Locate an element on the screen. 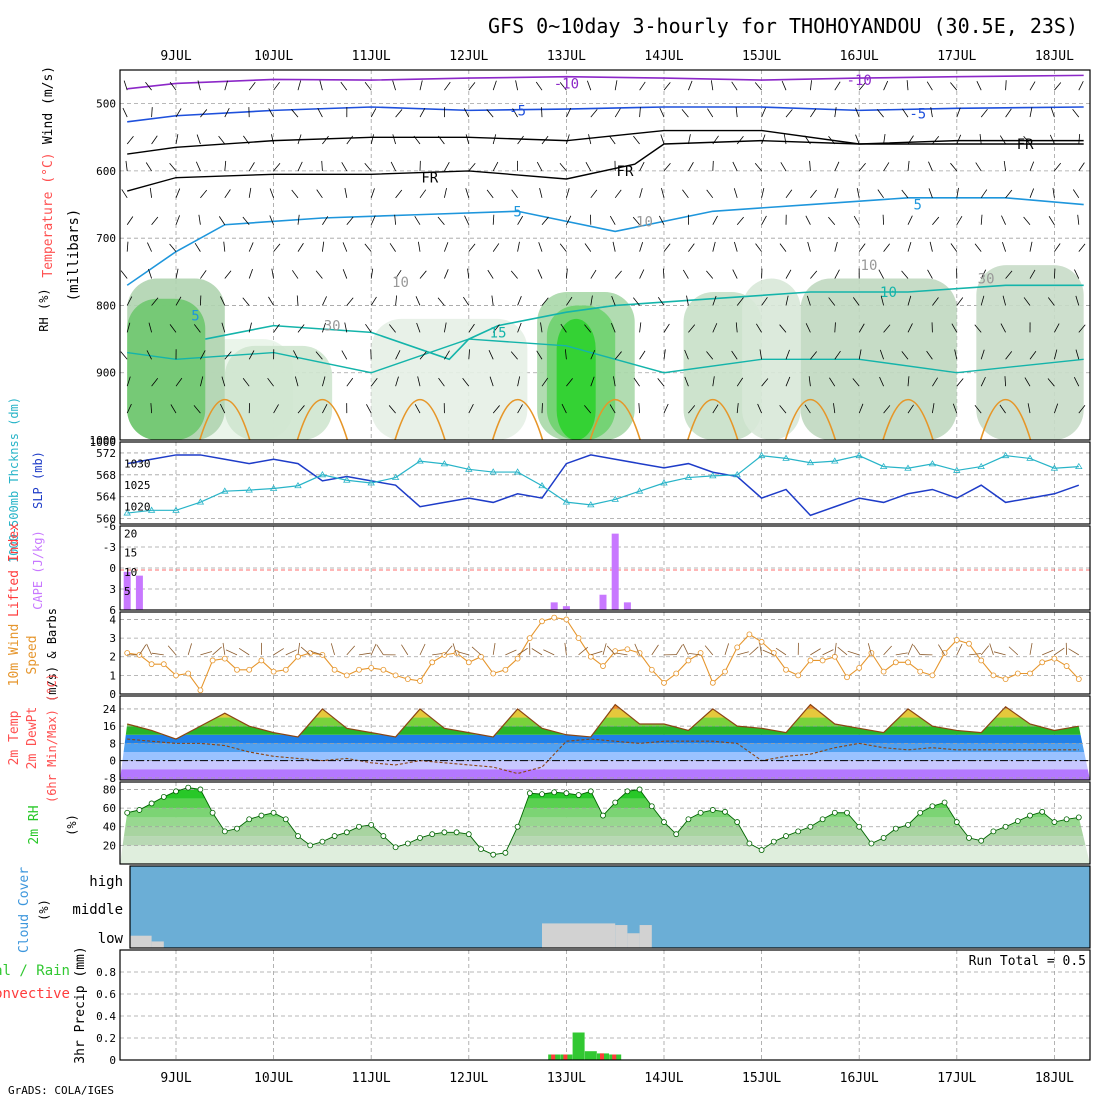 The height and width of the screenshot is (1100, 1100). rh2m-panel is located at coordinates (605, 823).